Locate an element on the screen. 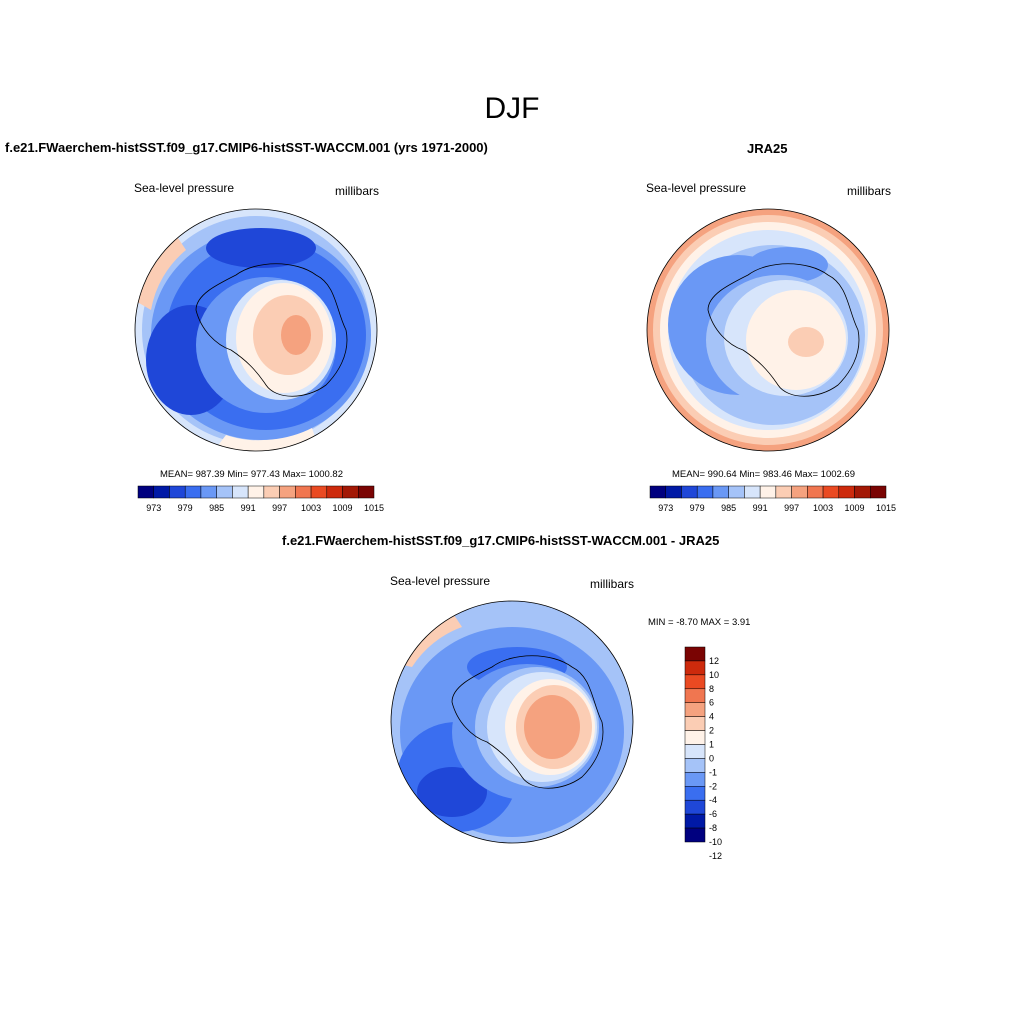  diff-polar-map is located at coordinates (512, 722).